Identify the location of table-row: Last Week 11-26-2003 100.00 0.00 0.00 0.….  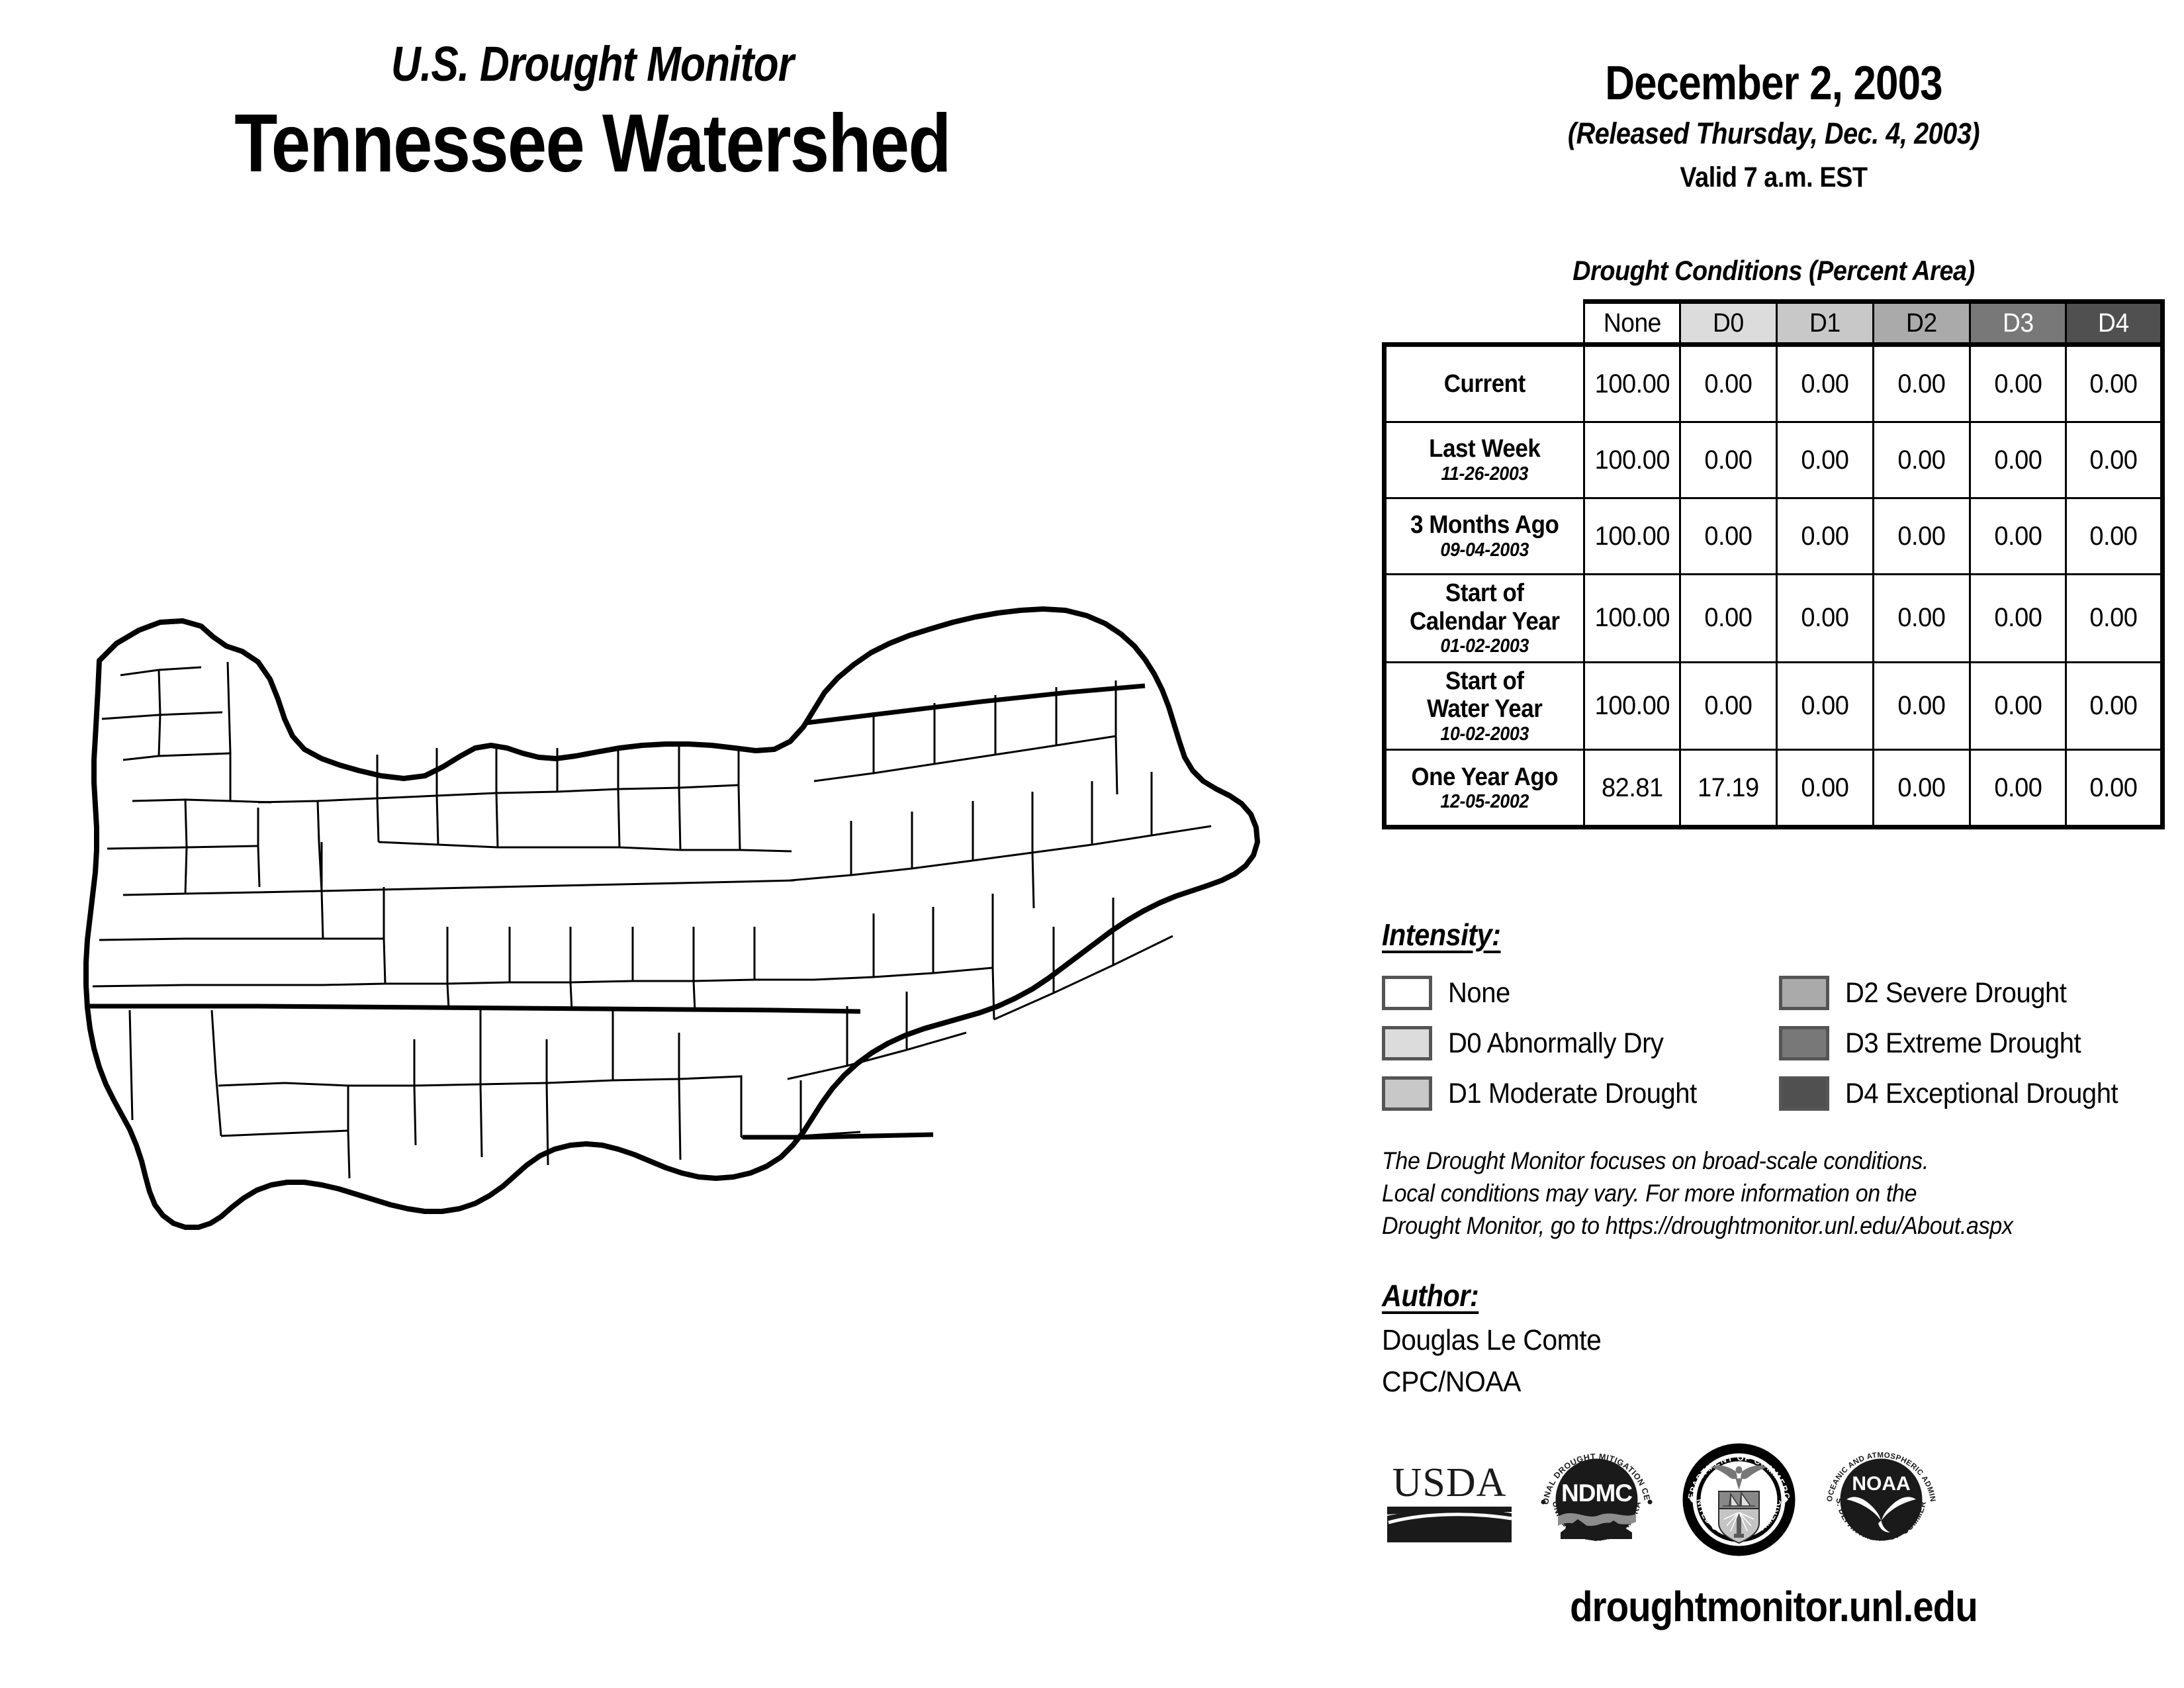
(1773, 460).